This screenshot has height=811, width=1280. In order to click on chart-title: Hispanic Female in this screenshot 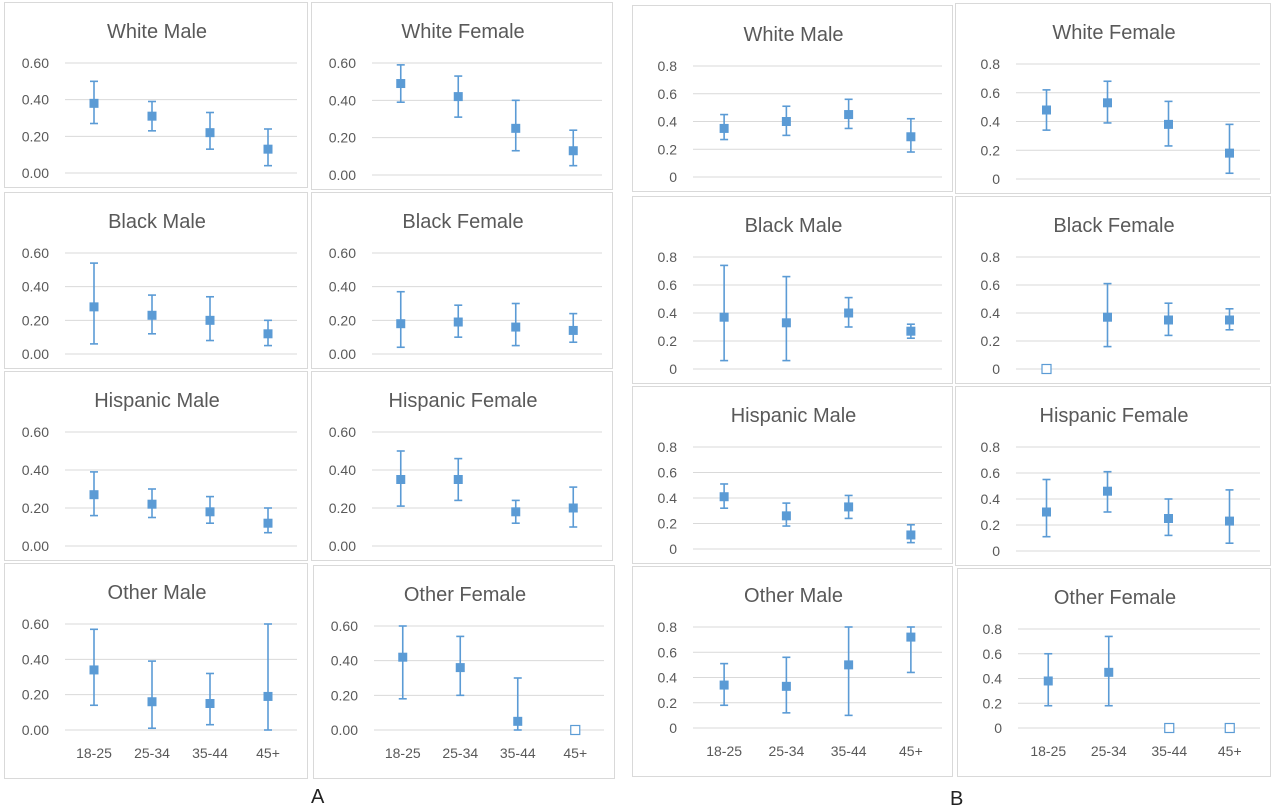, I will do `click(463, 401)`.